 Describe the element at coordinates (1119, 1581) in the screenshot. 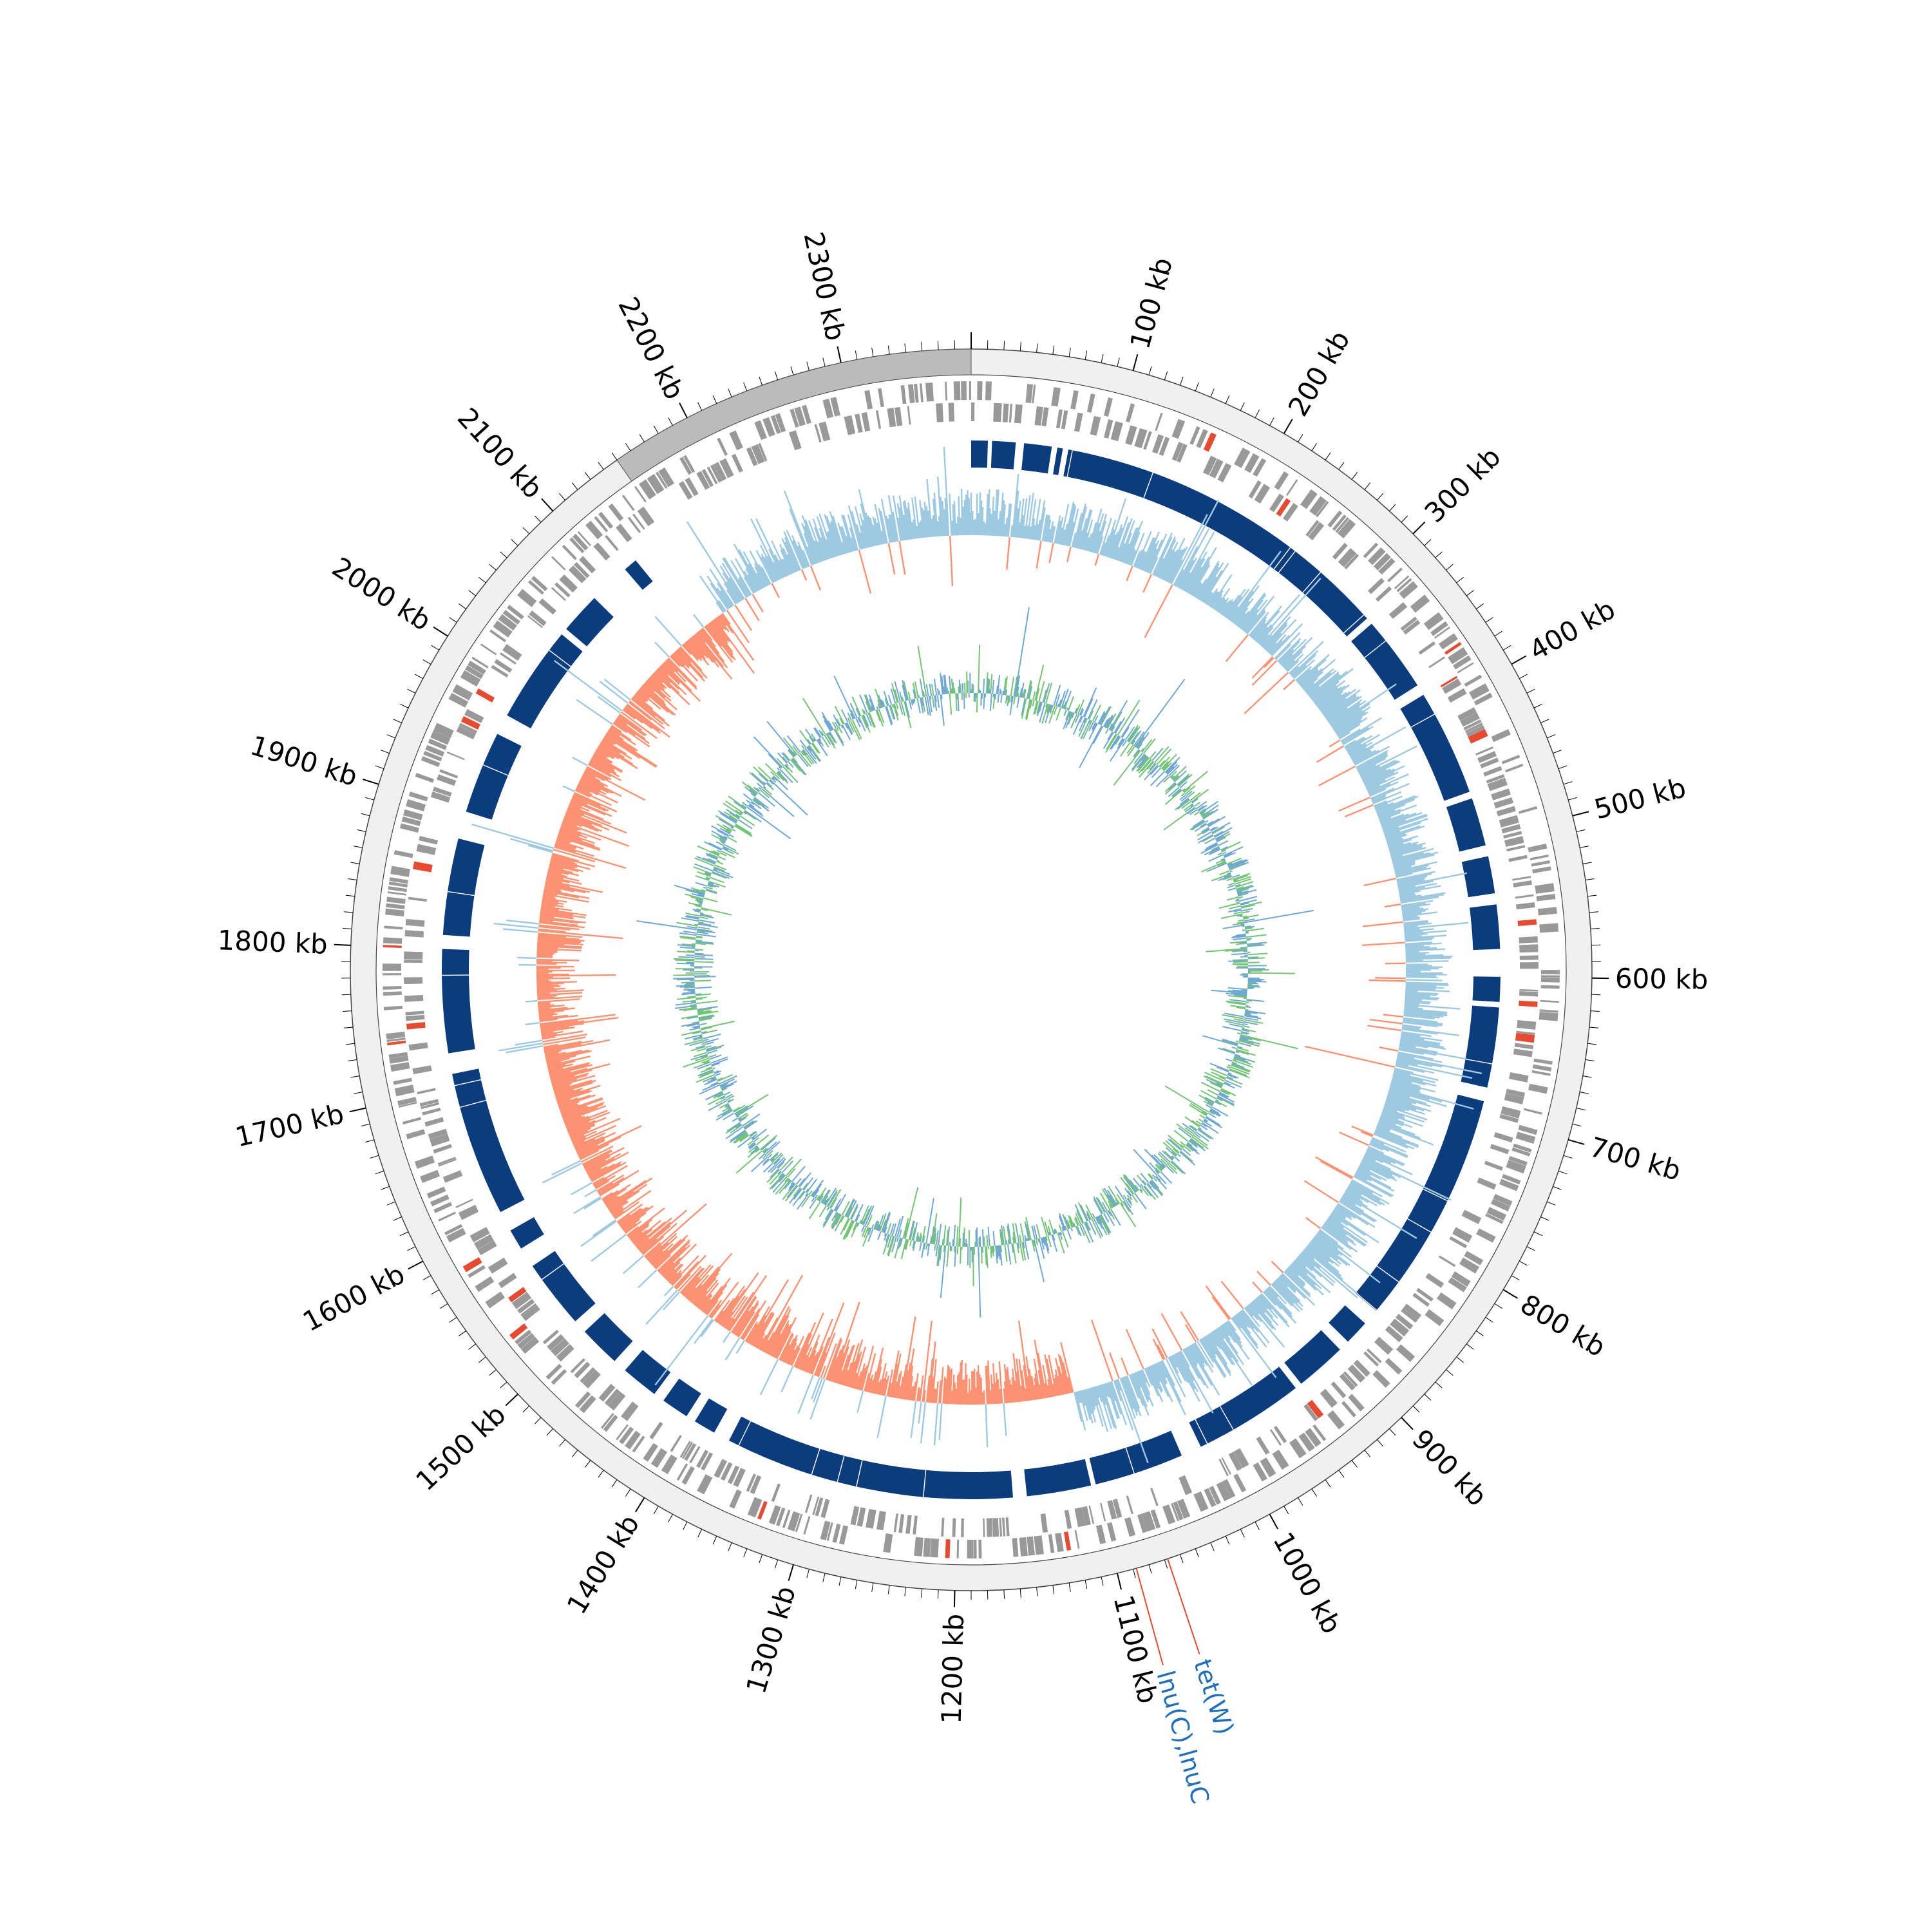

I see `major-tick` at that location.